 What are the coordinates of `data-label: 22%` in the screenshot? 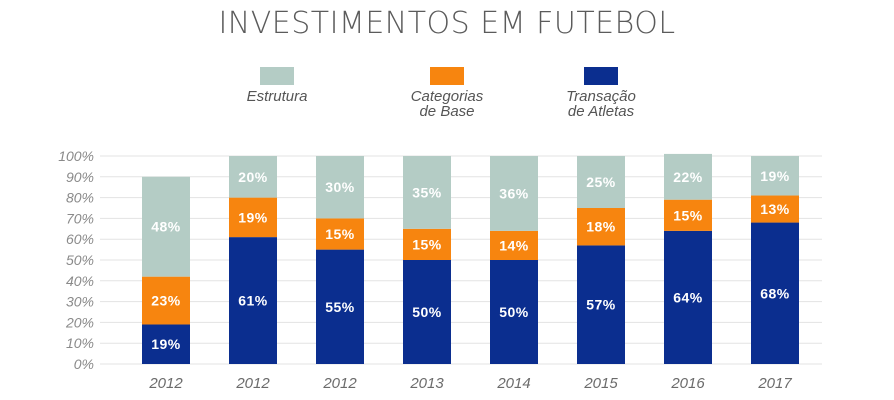 It's located at (688, 177).